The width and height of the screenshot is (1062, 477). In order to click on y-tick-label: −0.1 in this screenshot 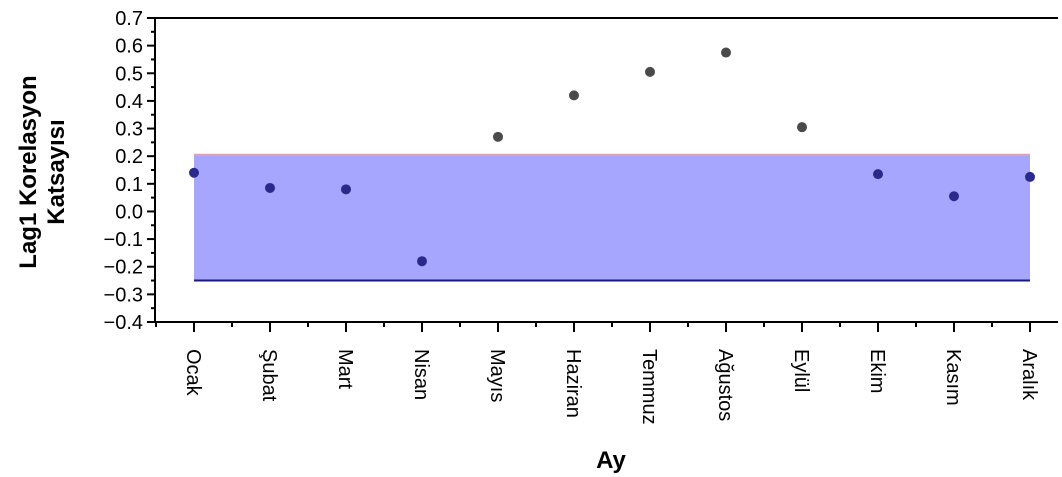, I will do `click(123, 240)`.